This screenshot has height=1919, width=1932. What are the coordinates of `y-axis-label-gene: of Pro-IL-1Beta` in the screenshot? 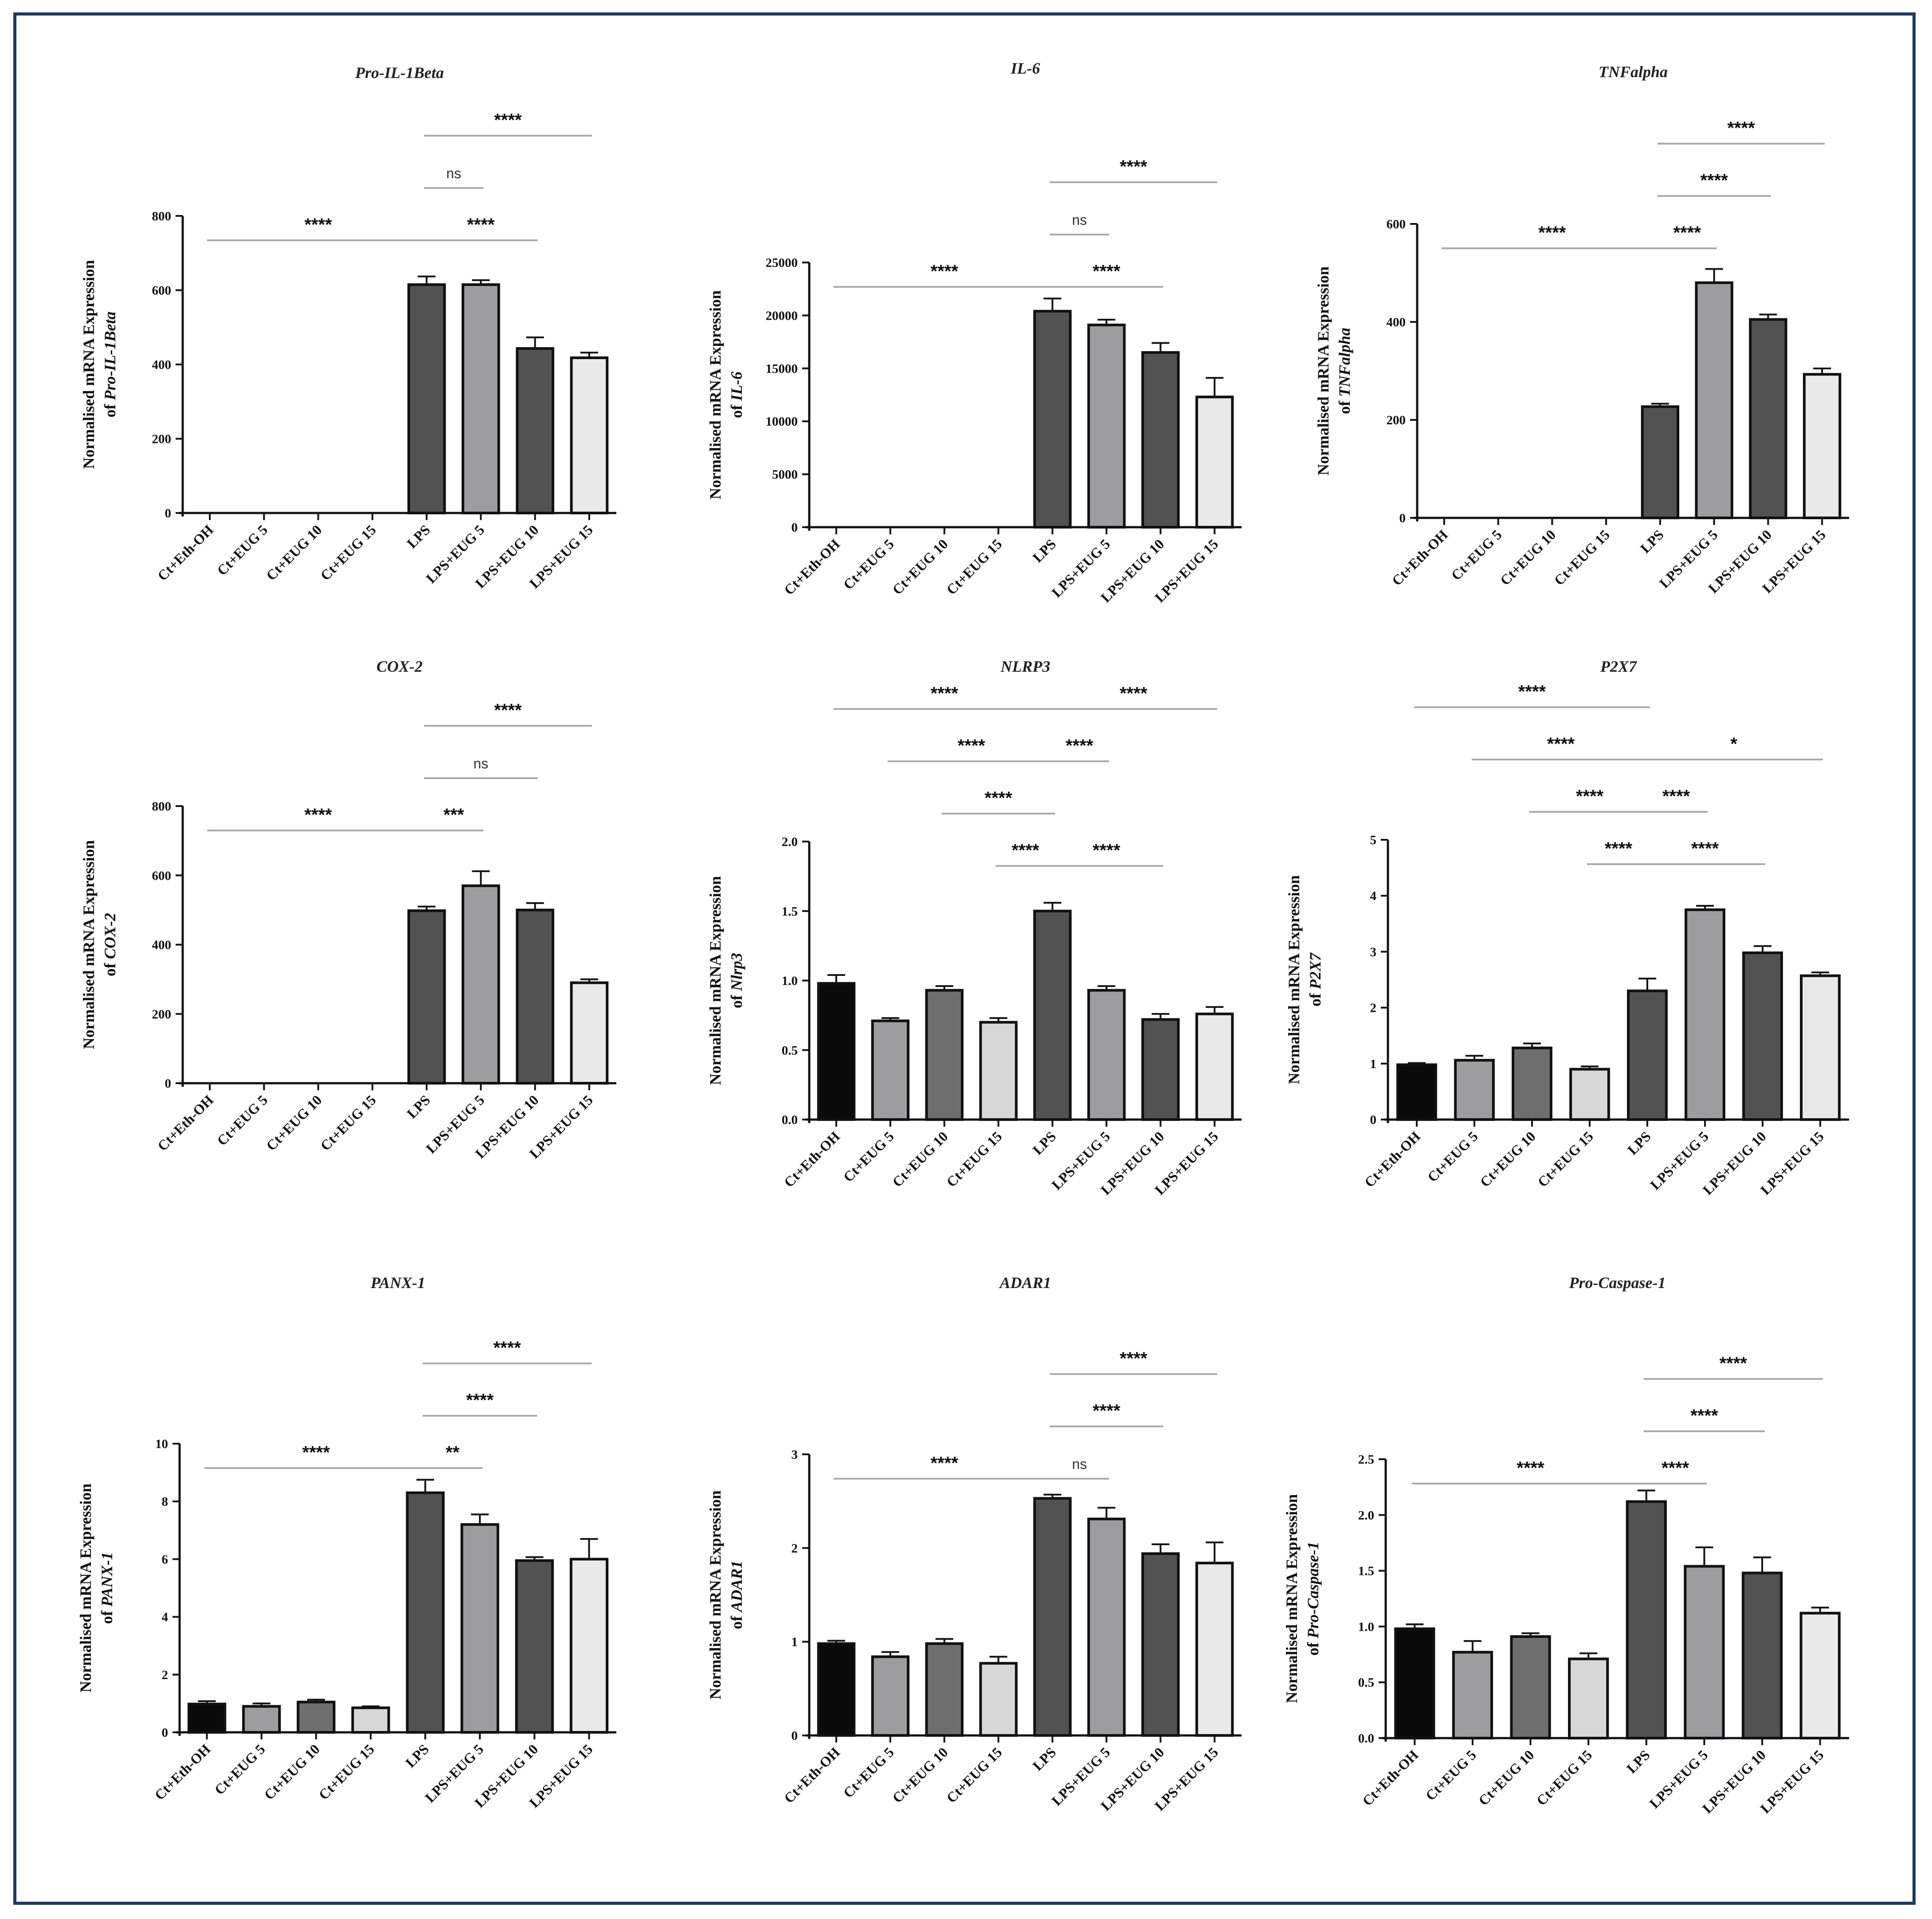 It's located at (110, 365).